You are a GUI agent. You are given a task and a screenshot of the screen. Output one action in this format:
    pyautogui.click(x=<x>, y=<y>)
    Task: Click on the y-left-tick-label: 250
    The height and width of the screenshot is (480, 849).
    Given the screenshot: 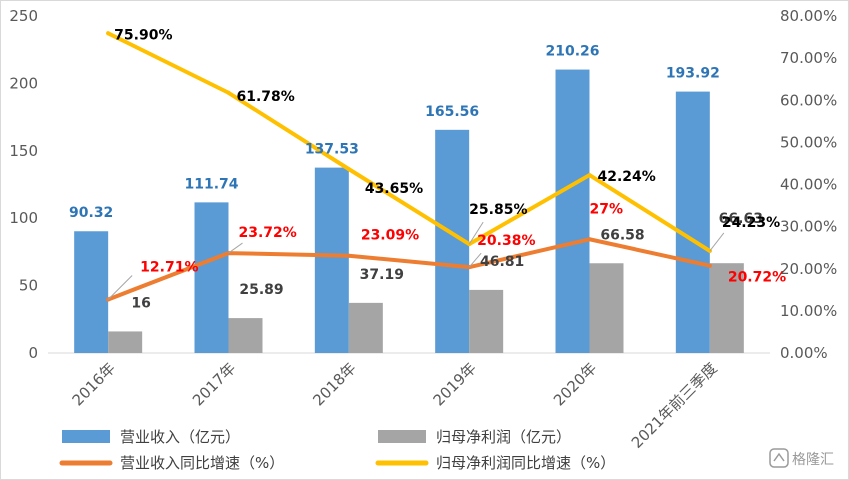 What is the action you would take?
    pyautogui.click(x=23, y=16)
    